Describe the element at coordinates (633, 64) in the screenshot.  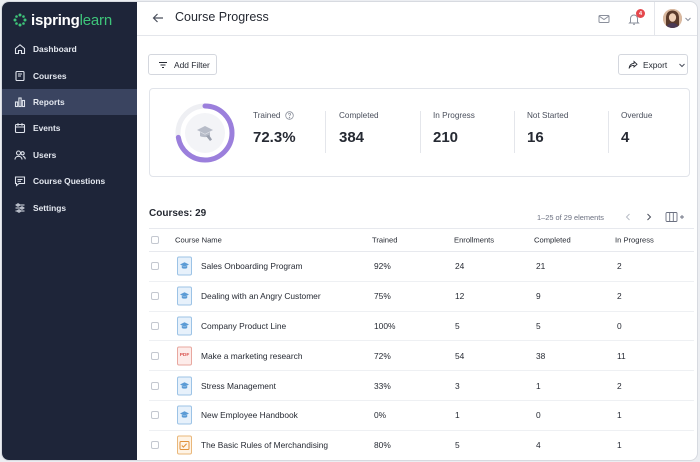
I see `share-icon` at that location.